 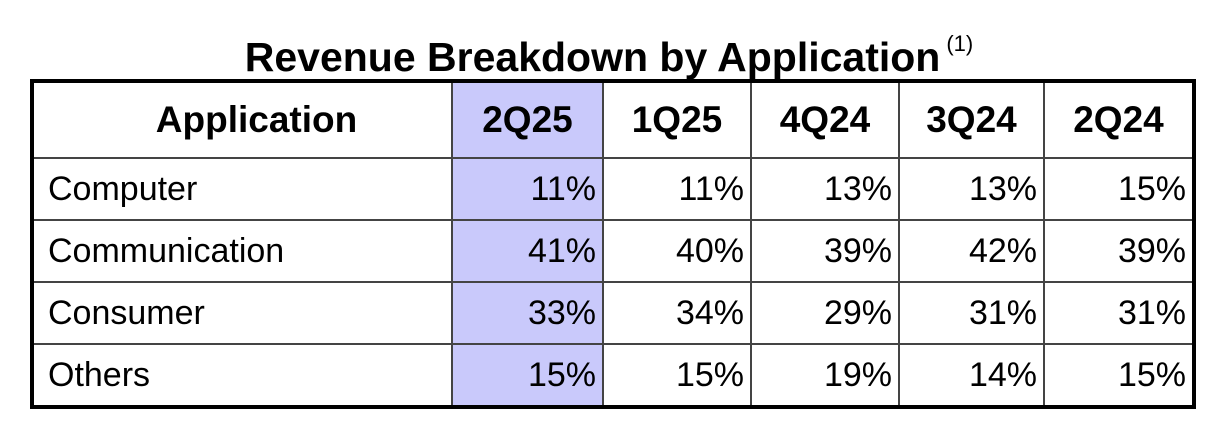 What do you see at coordinates (1119, 119) in the screenshot?
I see `header-cell: 2Q24` at bounding box center [1119, 119].